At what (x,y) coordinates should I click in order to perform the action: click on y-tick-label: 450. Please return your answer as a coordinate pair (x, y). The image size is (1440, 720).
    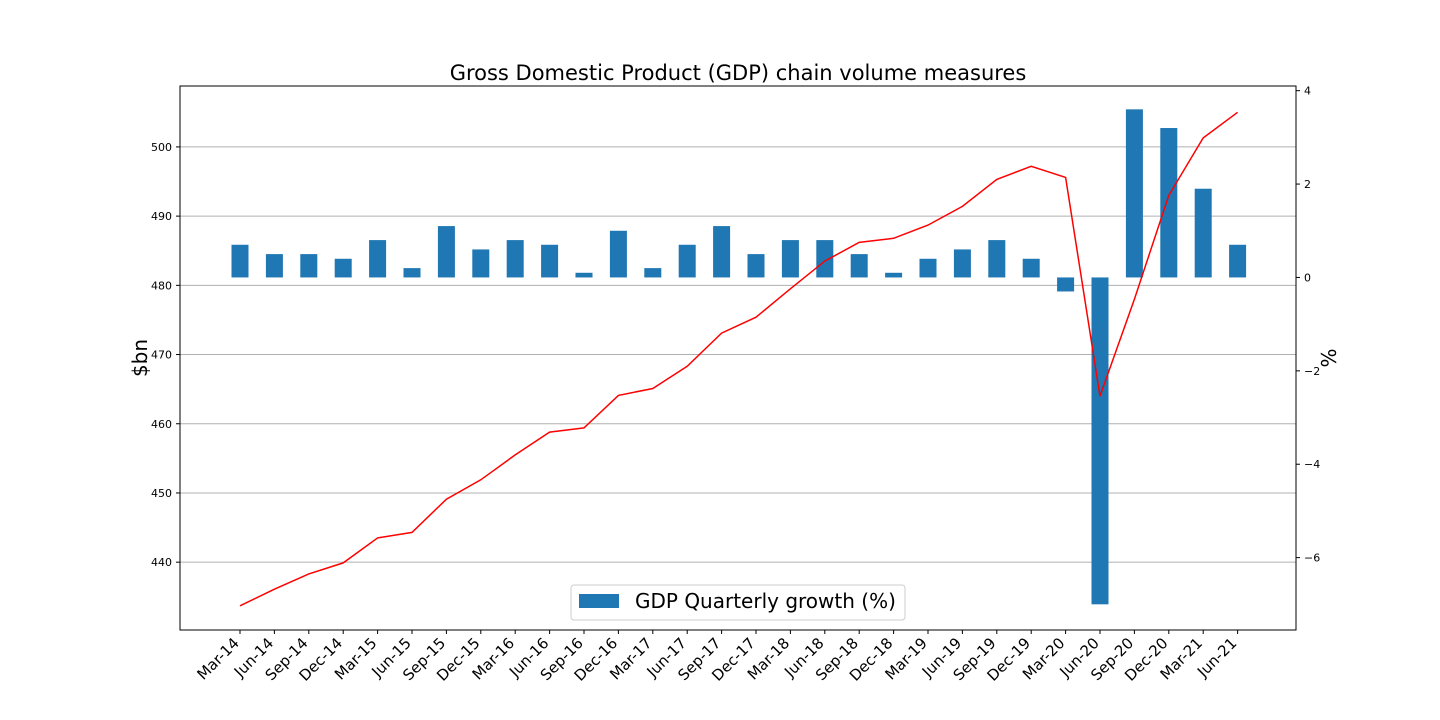
    Looking at the image, I should click on (161, 493).